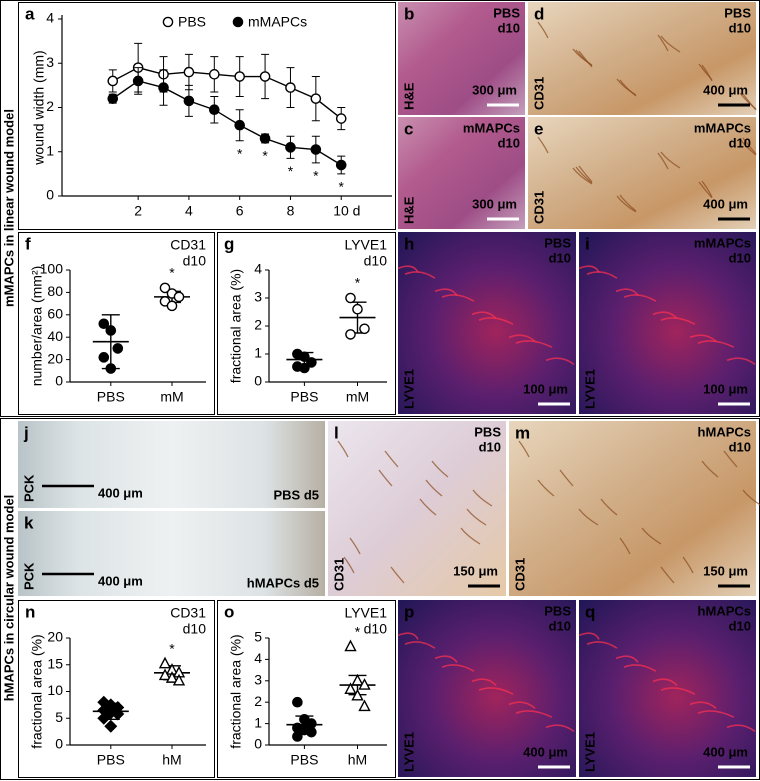 The width and height of the screenshot is (760, 781). I want to click on panel-letter: b, so click(409, 13).